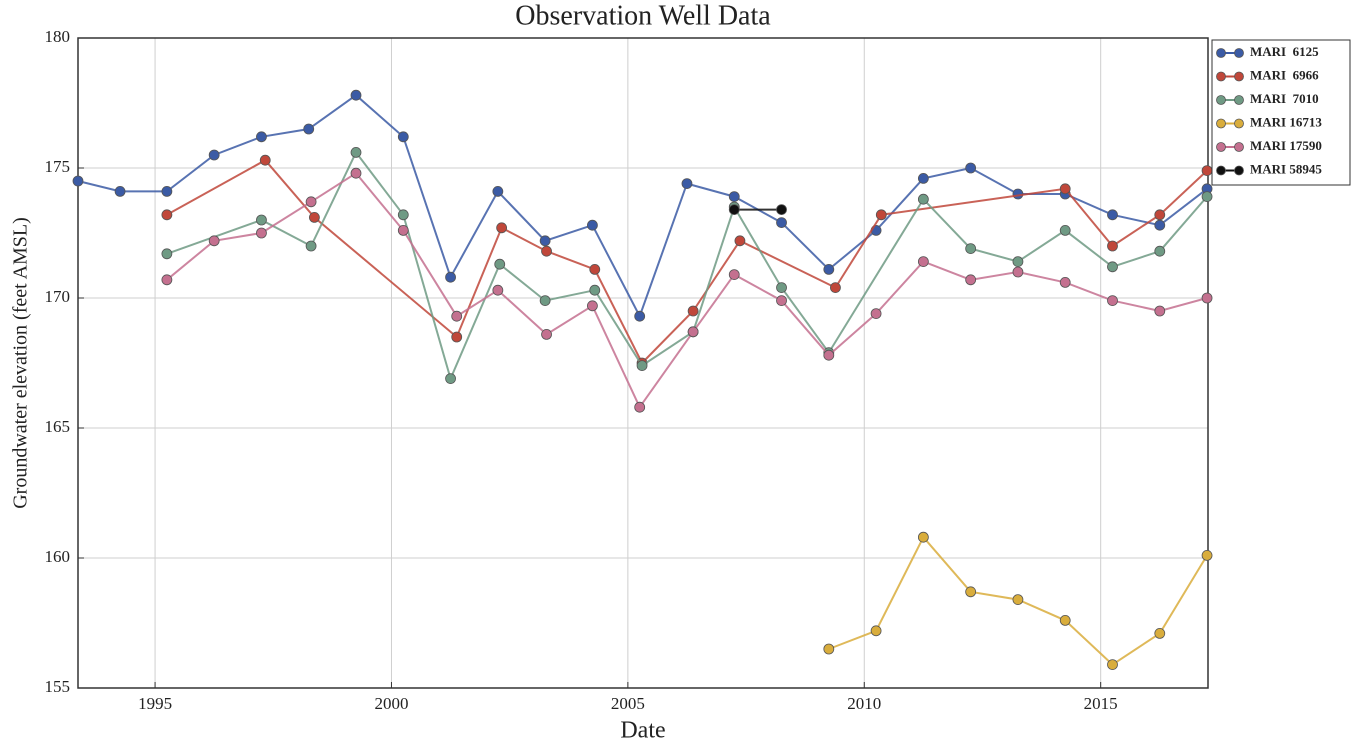 The width and height of the screenshot is (1359, 747). I want to click on y-tick-label: 180, so click(58, 36).